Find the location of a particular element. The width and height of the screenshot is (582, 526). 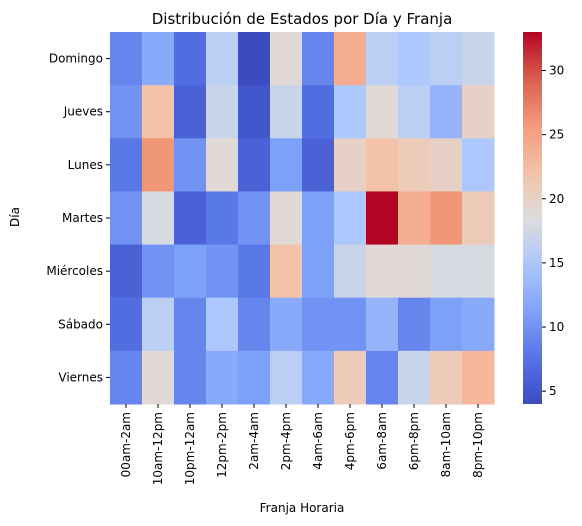

colorbar: 5 10 15 20 25 30 is located at coordinates (543, 218).